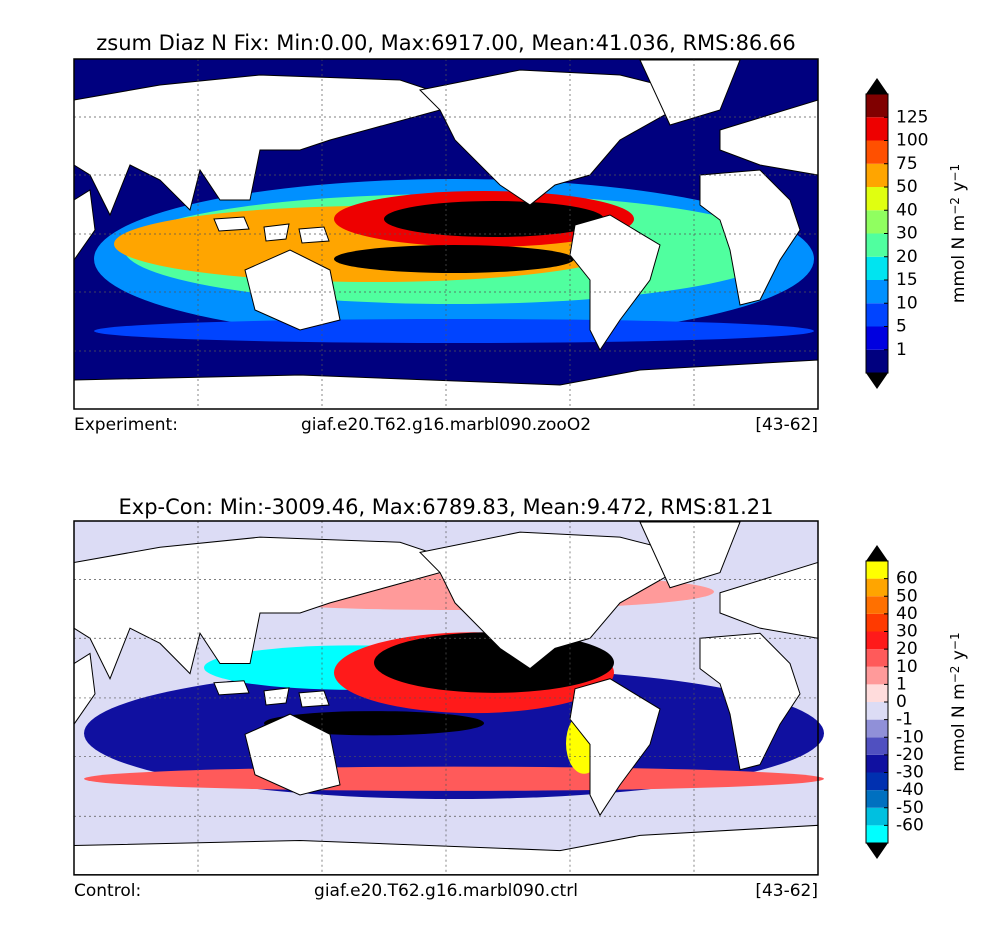 This screenshot has height=934, width=1004. What do you see at coordinates (907, 280) in the screenshot?
I see `colorbar-tick-label: 15` at bounding box center [907, 280].